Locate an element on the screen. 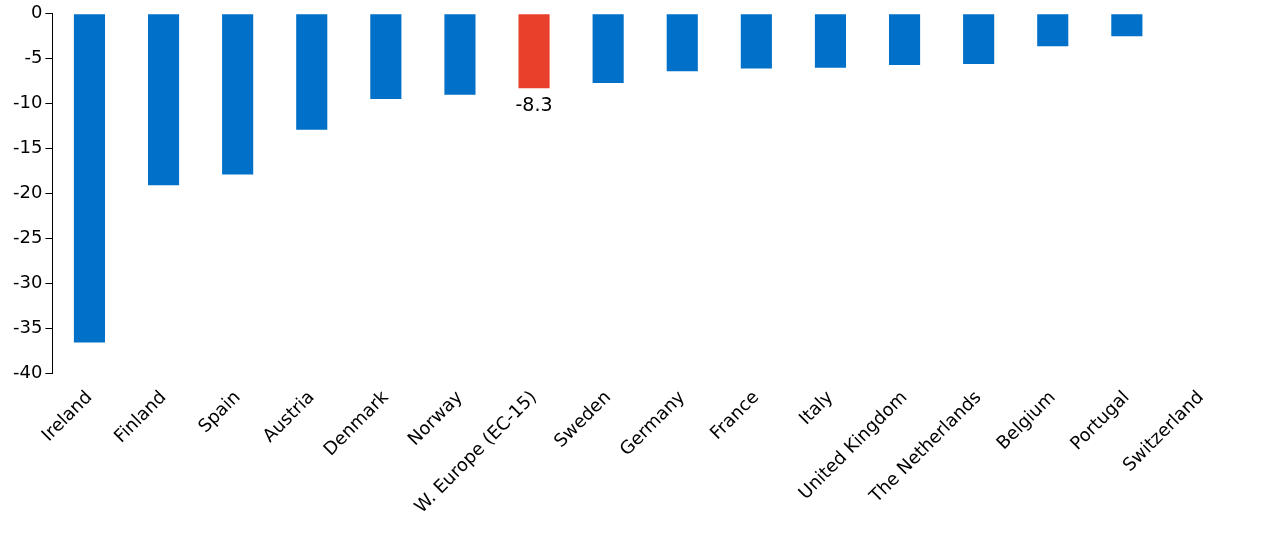 This screenshot has width=1268, height=536. y-tick-label: -40 is located at coordinates (27, 371).